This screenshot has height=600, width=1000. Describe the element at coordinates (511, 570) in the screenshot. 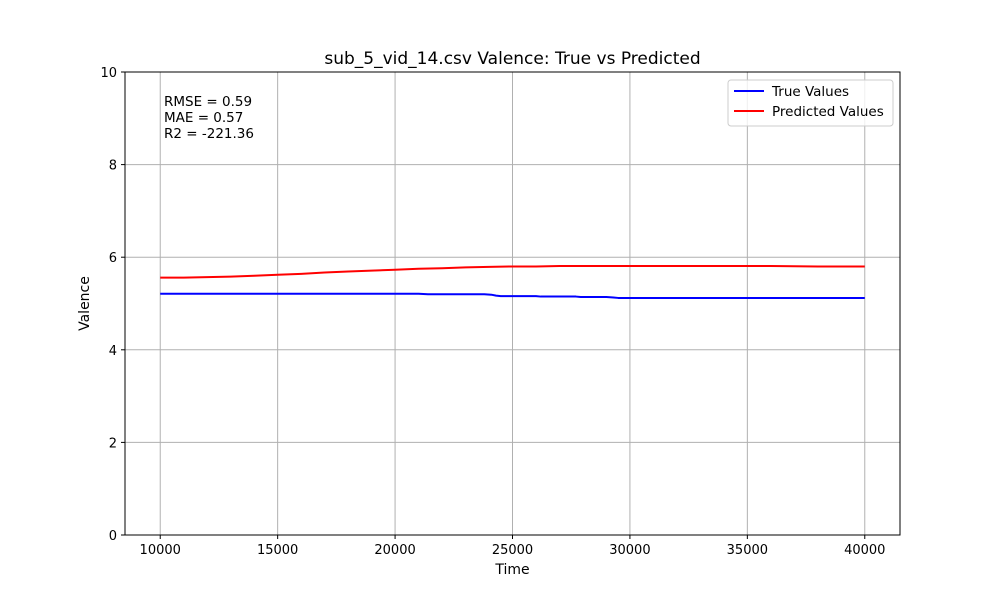

I see `x-axis-title: Time` at that location.